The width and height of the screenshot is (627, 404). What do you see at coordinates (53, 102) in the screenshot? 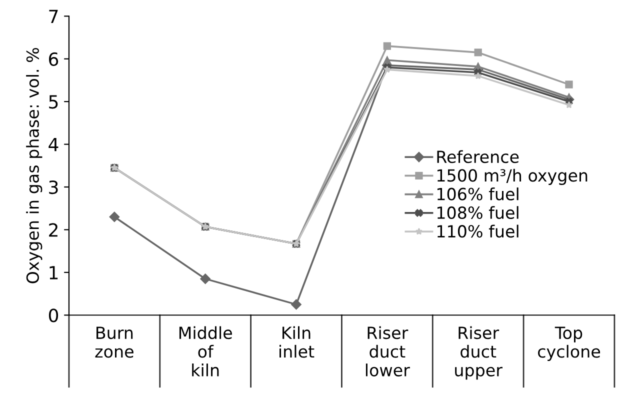
I see `y-tick-label: 5` at bounding box center [53, 102].